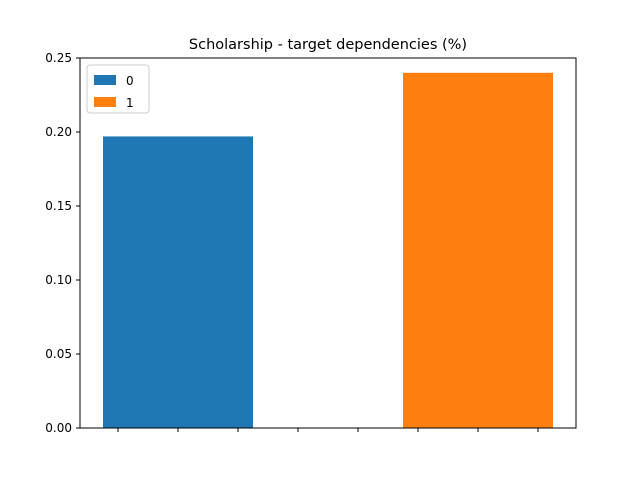 The image size is (640, 480). What do you see at coordinates (118, 89) in the screenshot?
I see `legend: 01` at bounding box center [118, 89].